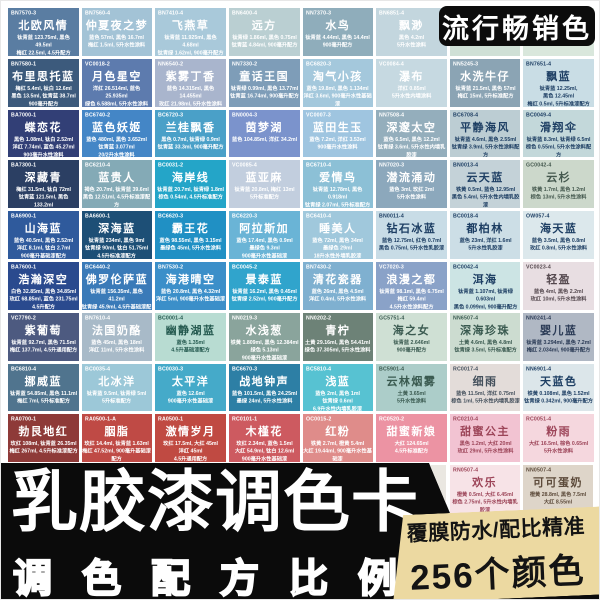  Describe the element at coordinates (190, 178) in the screenshot. I see `swatch-name: 海岸线` at that location.